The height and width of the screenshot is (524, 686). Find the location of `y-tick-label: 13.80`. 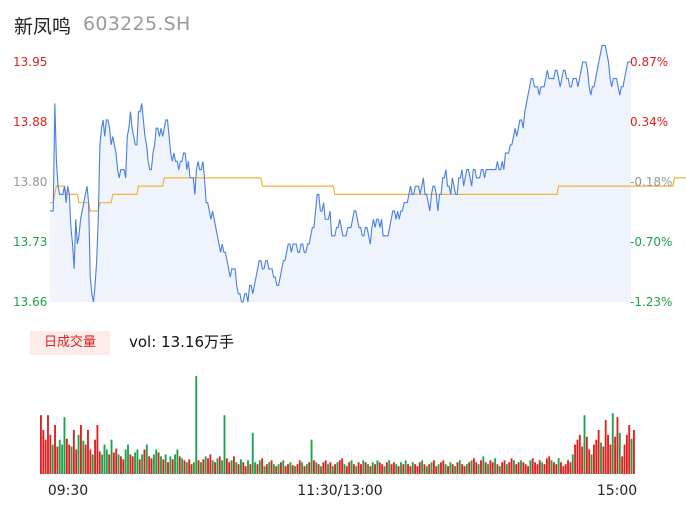

y-tick-label: 13.80 is located at coordinates (30, 182).